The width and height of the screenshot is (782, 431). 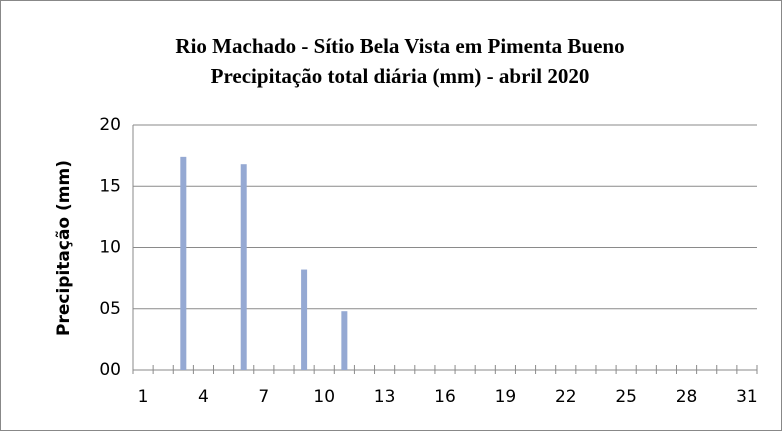 What do you see at coordinates (747, 397) in the screenshot?
I see `x-tick-label: 31` at bounding box center [747, 397].